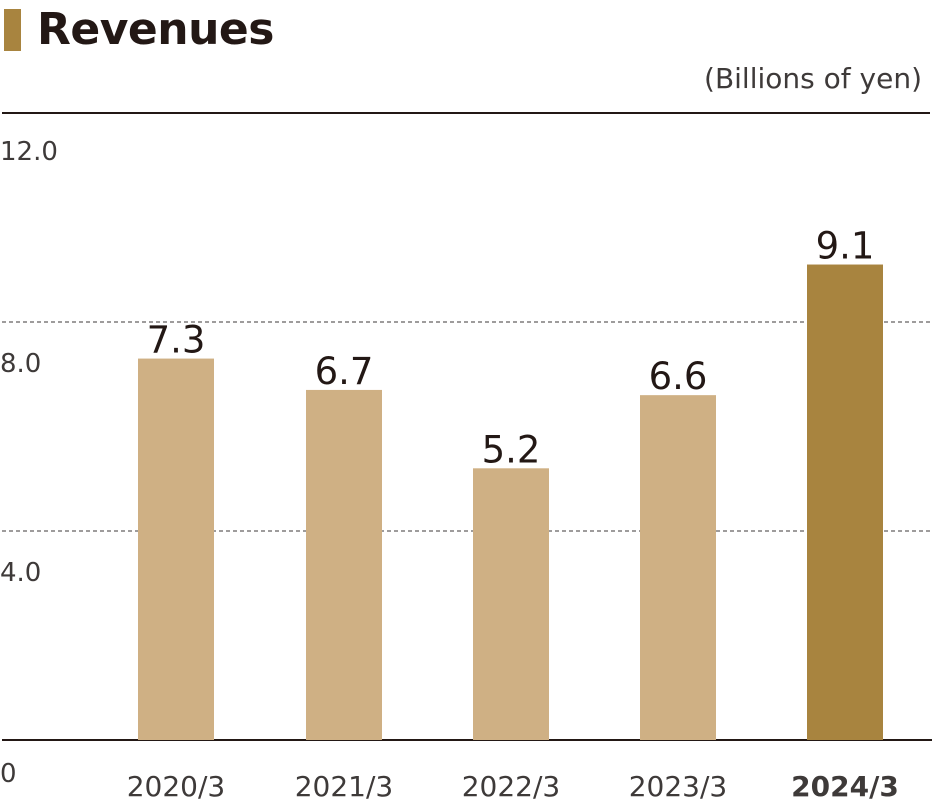  What do you see at coordinates (813, 78) in the screenshot?
I see `unit-label: (Billions of yen)` at bounding box center [813, 78].